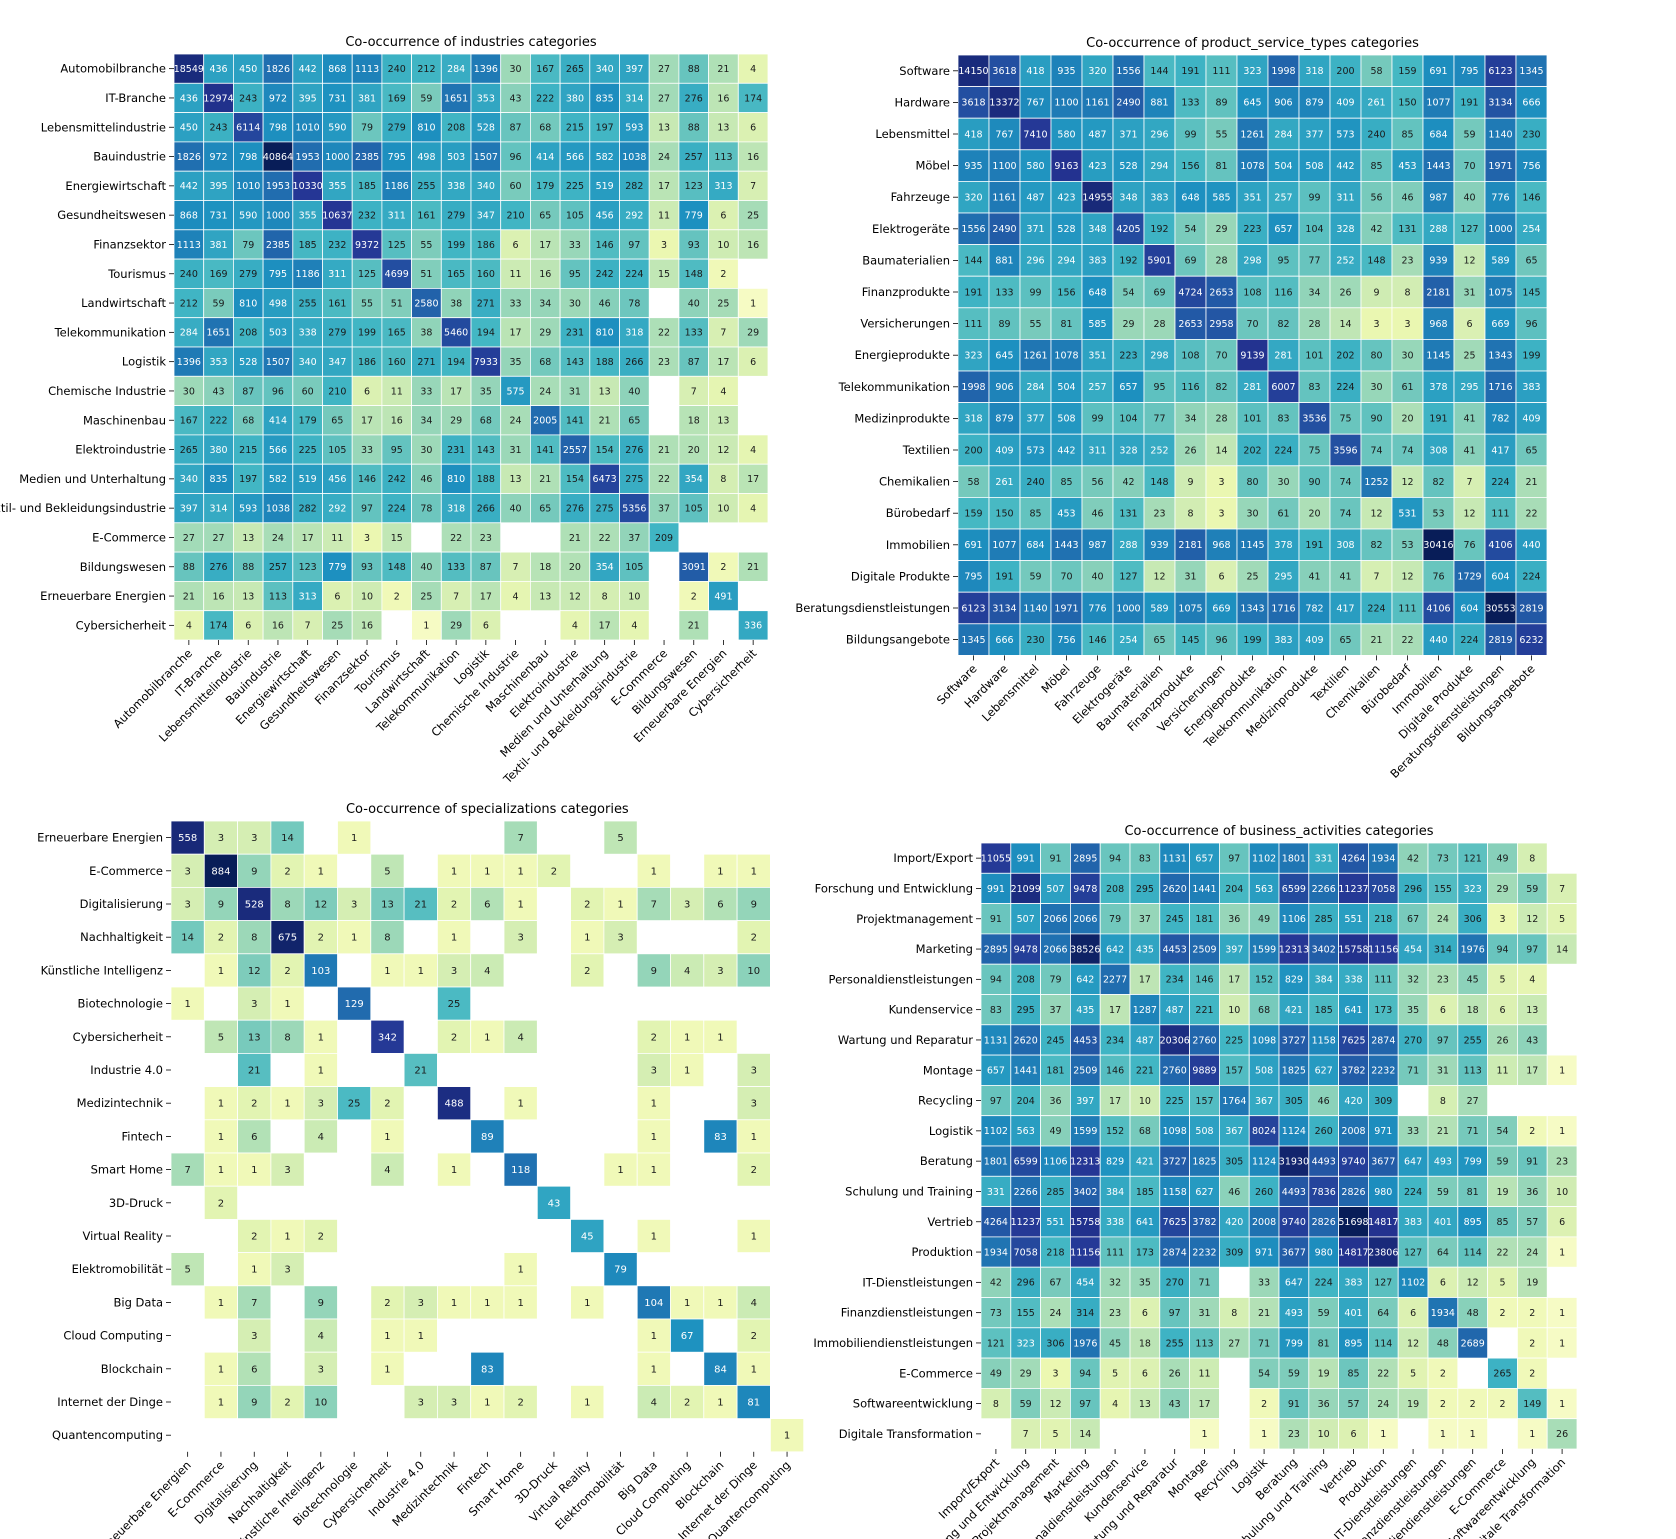 This screenshot has height=1539, width=1676. I want to click on y-tick-label-medizintechnik: Medizintechnik, so click(120, 1103).